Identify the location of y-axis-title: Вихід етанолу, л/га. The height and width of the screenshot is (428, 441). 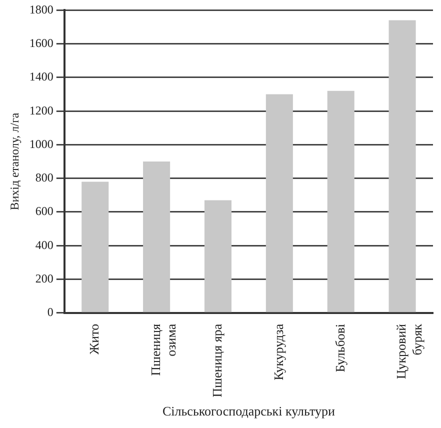
(14, 161).